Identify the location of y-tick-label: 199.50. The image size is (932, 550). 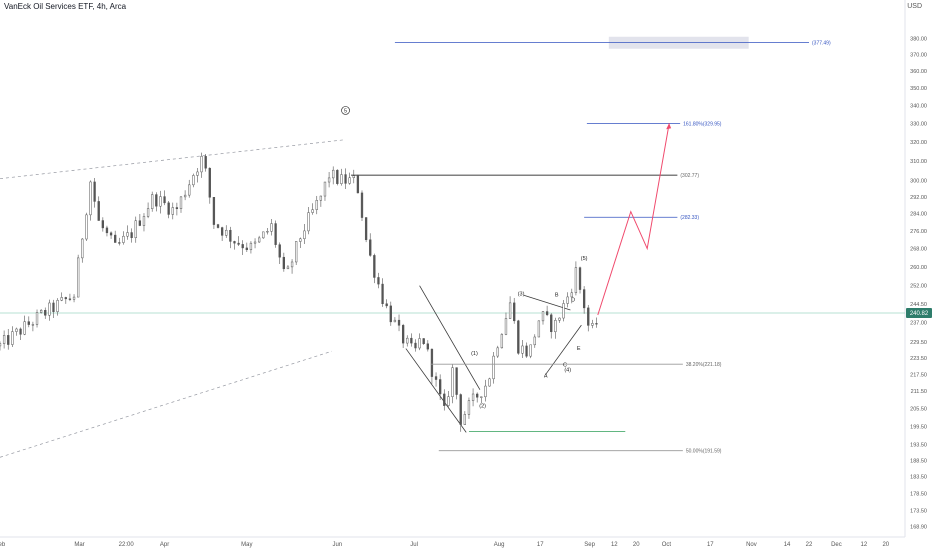
(918, 427).